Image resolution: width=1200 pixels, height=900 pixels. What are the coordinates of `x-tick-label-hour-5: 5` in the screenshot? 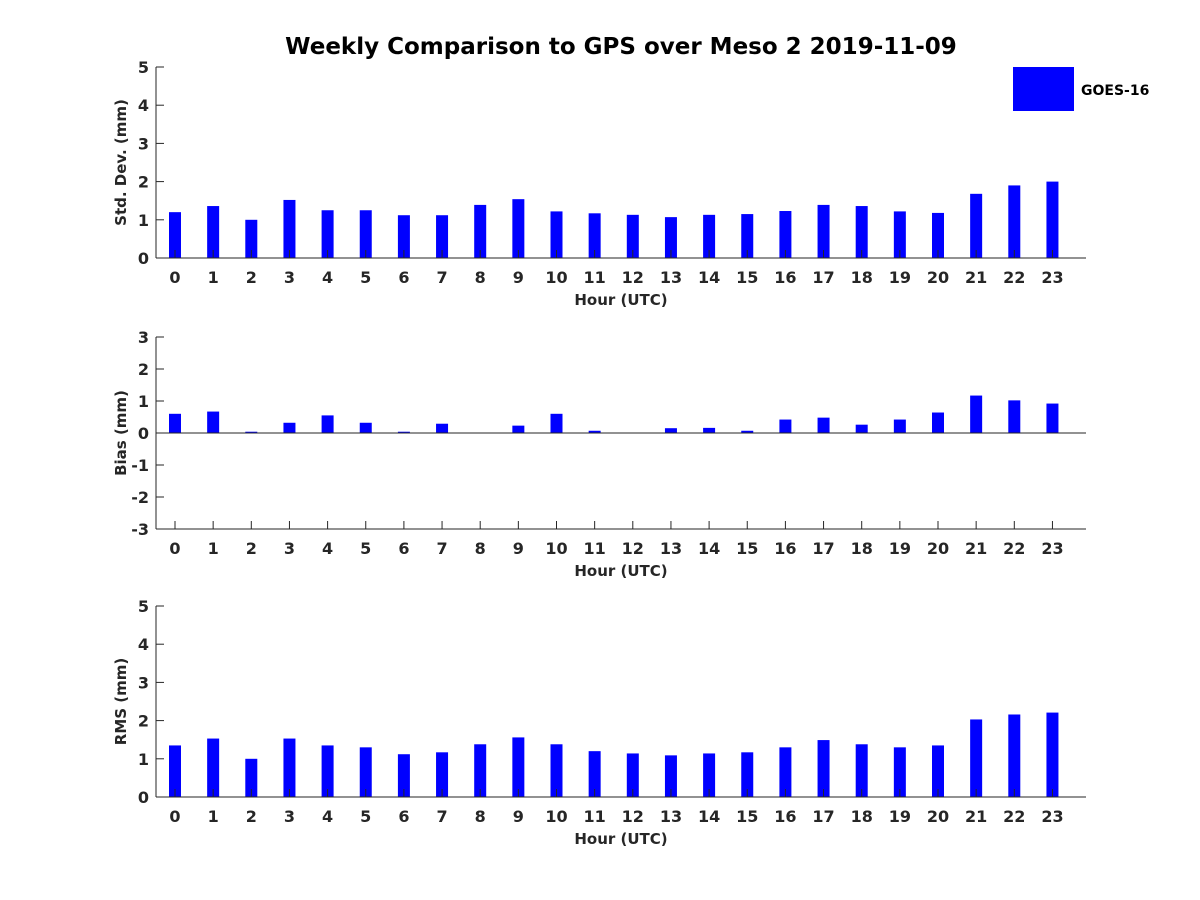 It's located at (365, 277).